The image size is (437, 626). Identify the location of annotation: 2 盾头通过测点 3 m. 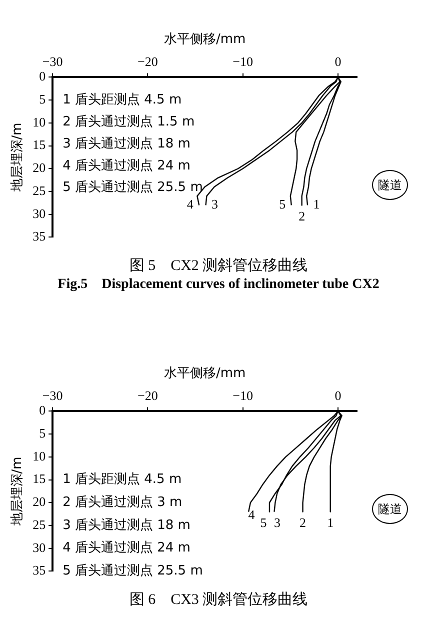
(122, 502).